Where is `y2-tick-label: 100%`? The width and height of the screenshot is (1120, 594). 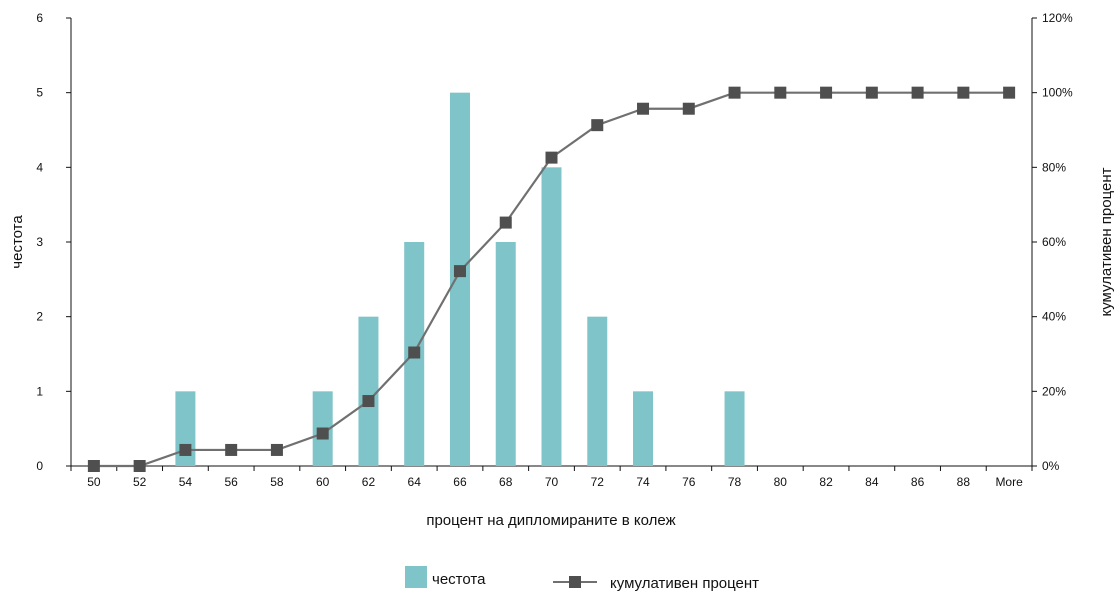
y2-tick-label: 100% is located at coordinates (1057, 93).